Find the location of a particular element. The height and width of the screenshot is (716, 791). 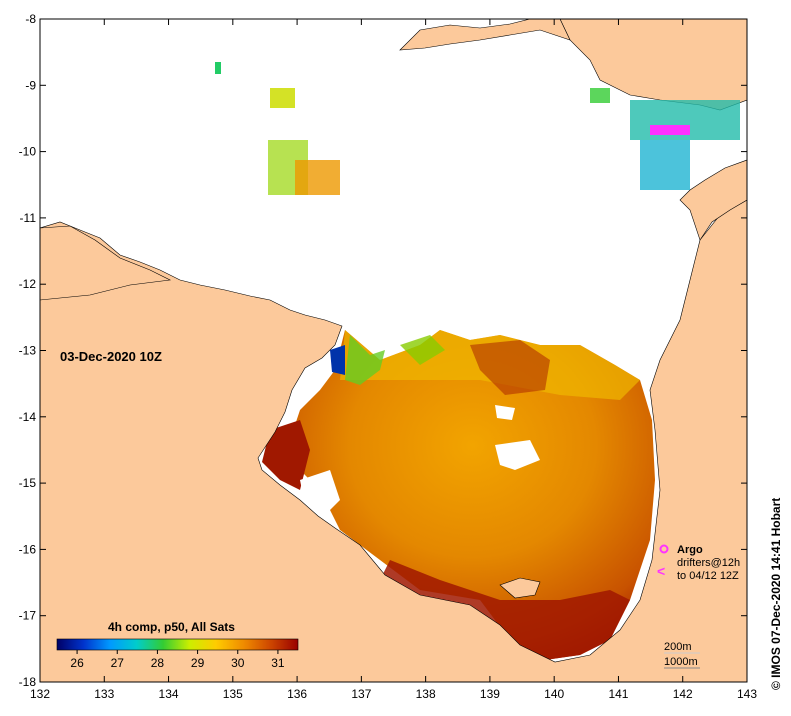

x-tick-label: 141 is located at coordinates (618, 694).